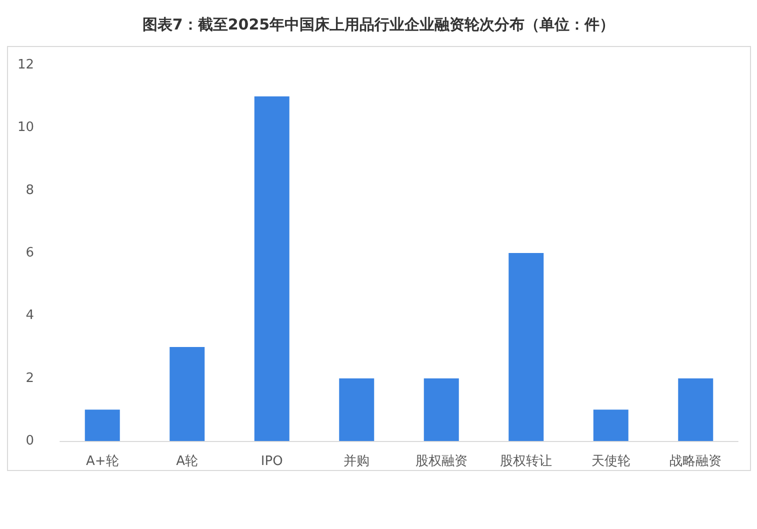 The width and height of the screenshot is (757, 529). What do you see at coordinates (30, 378) in the screenshot?
I see `y-tick-label: 2` at bounding box center [30, 378].